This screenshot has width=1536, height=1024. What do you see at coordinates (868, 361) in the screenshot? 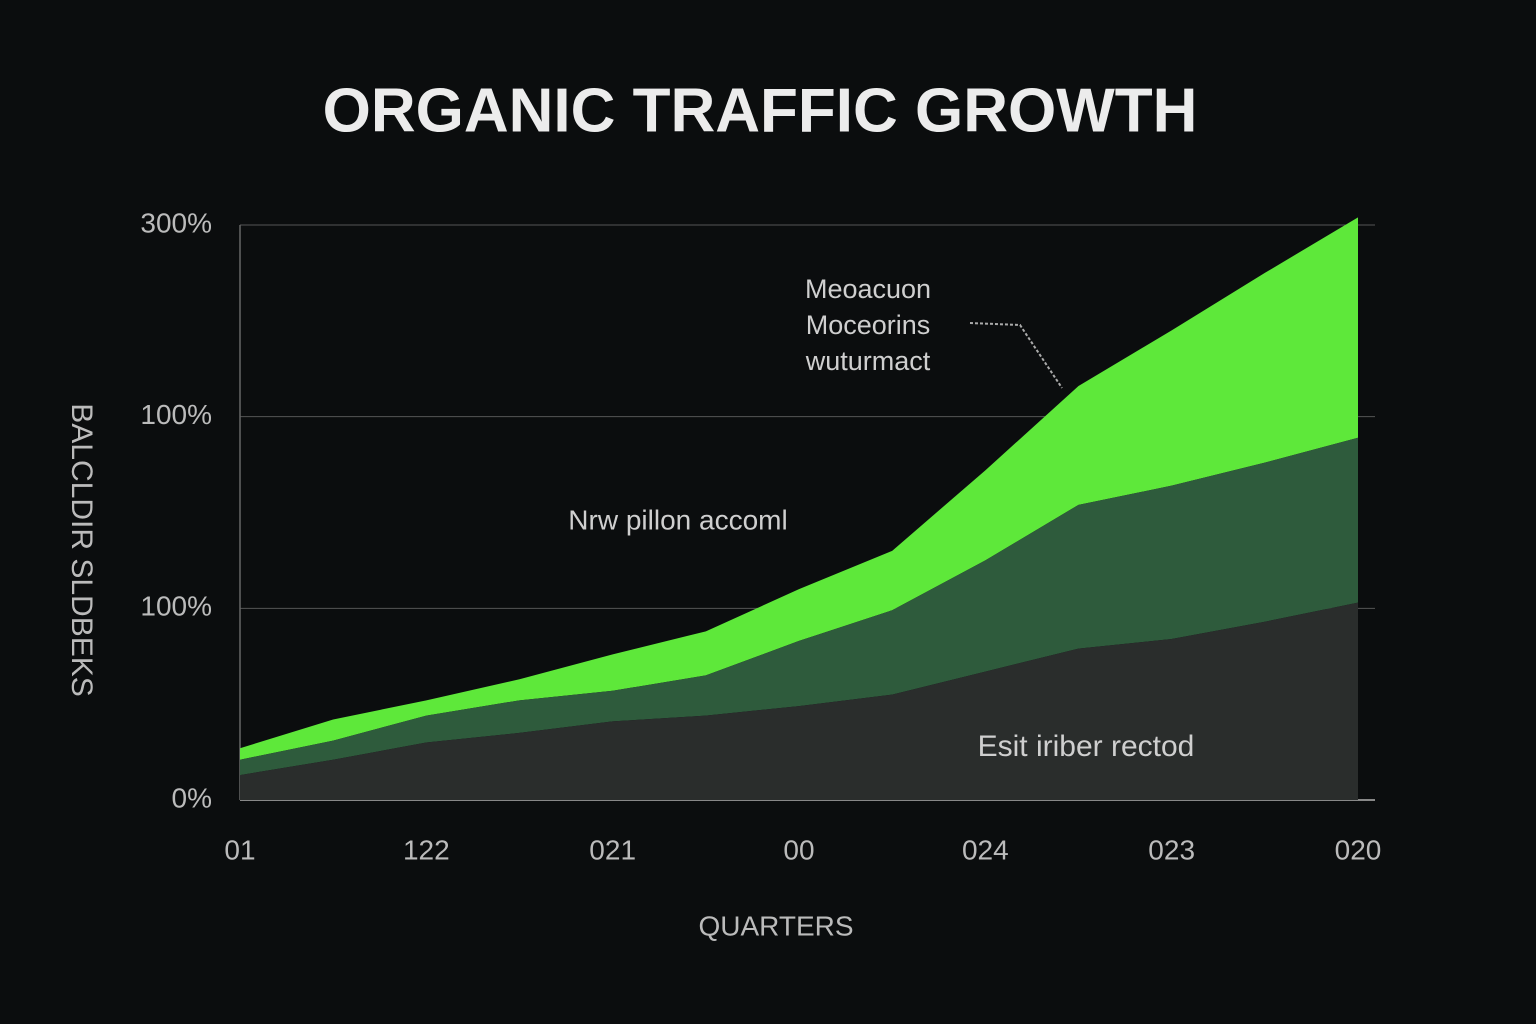
I see `annotation: wuturmact` at bounding box center [868, 361].